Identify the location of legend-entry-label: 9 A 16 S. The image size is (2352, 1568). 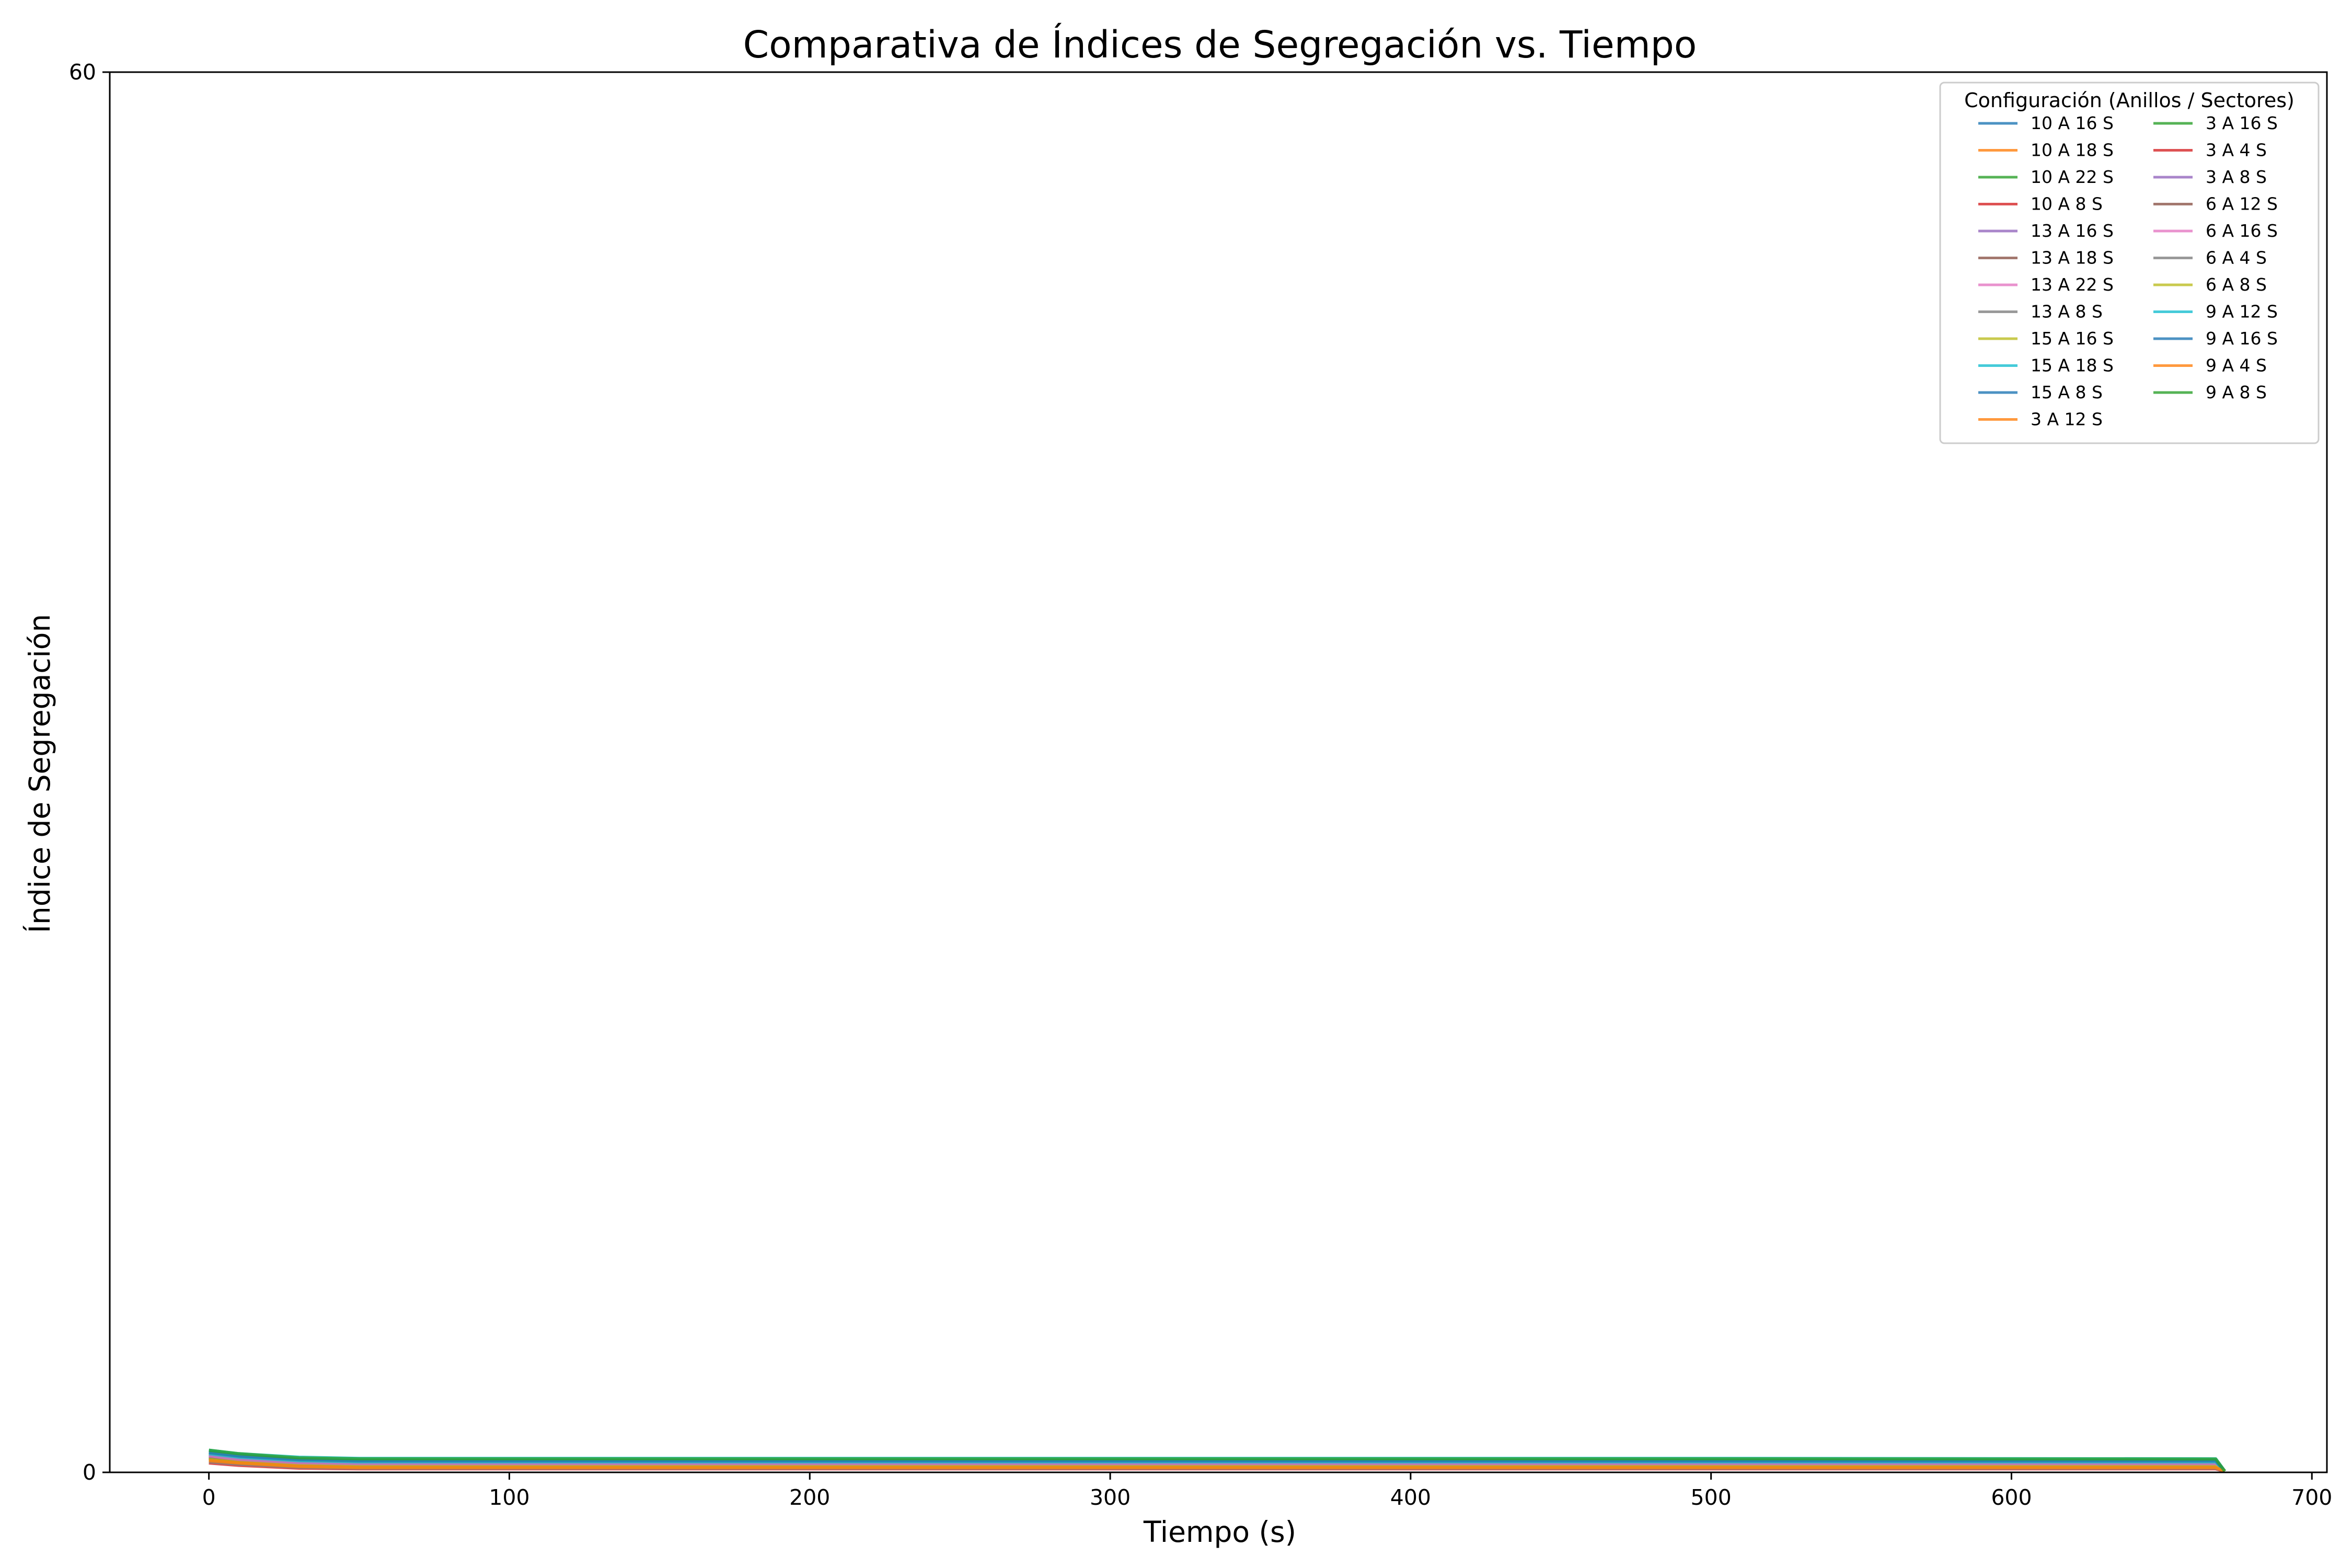
(2242, 338).